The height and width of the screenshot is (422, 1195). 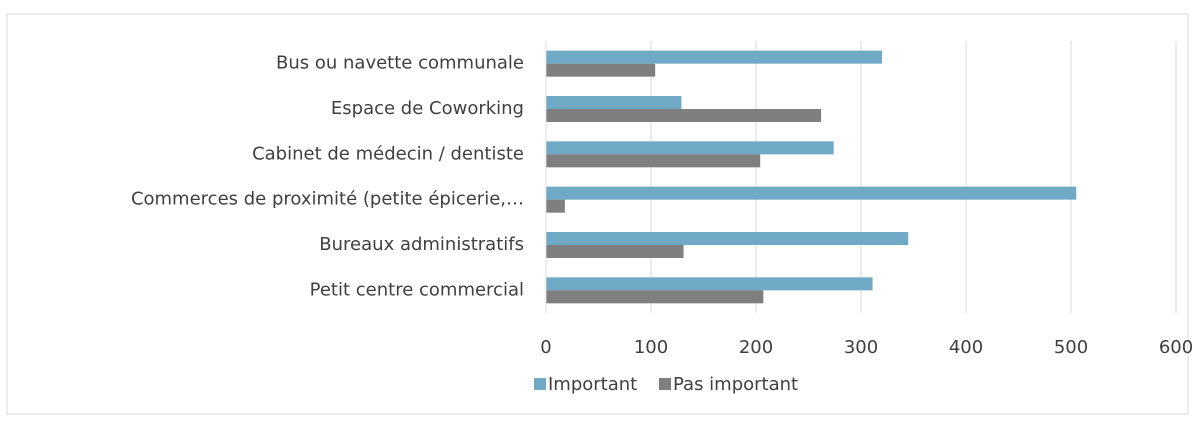 What do you see at coordinates (421, 244) in the screenshot?
I see `y-tick-label: Bureaux administratifs` at bounding box center [421, 244].